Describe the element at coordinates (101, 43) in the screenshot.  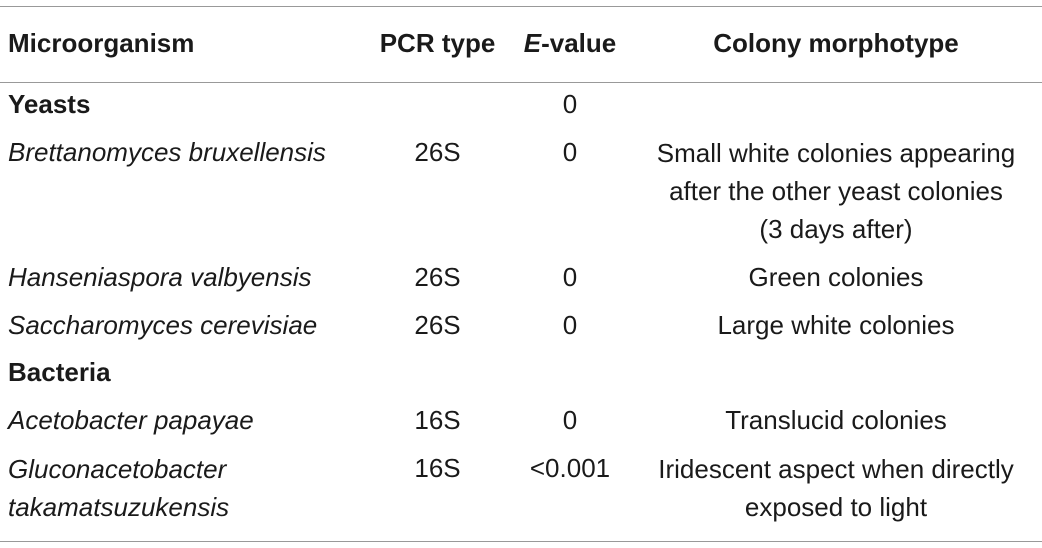
I see `header-microorganism: Microorganism` at that location.